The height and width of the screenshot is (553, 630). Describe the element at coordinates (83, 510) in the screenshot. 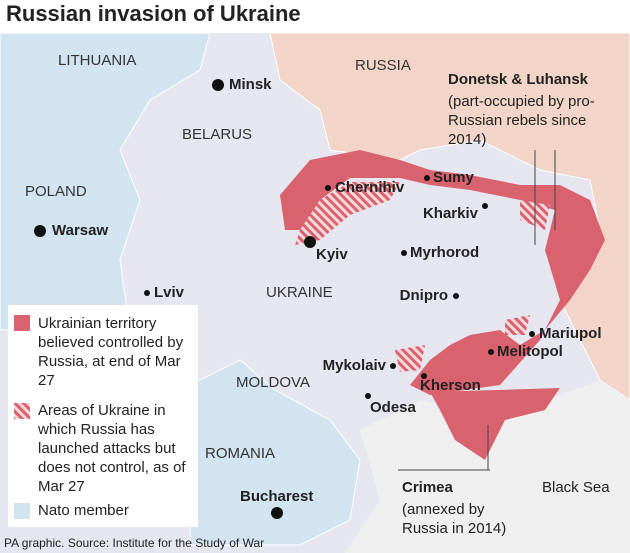

I see `legend-text: Nato member` at that location.